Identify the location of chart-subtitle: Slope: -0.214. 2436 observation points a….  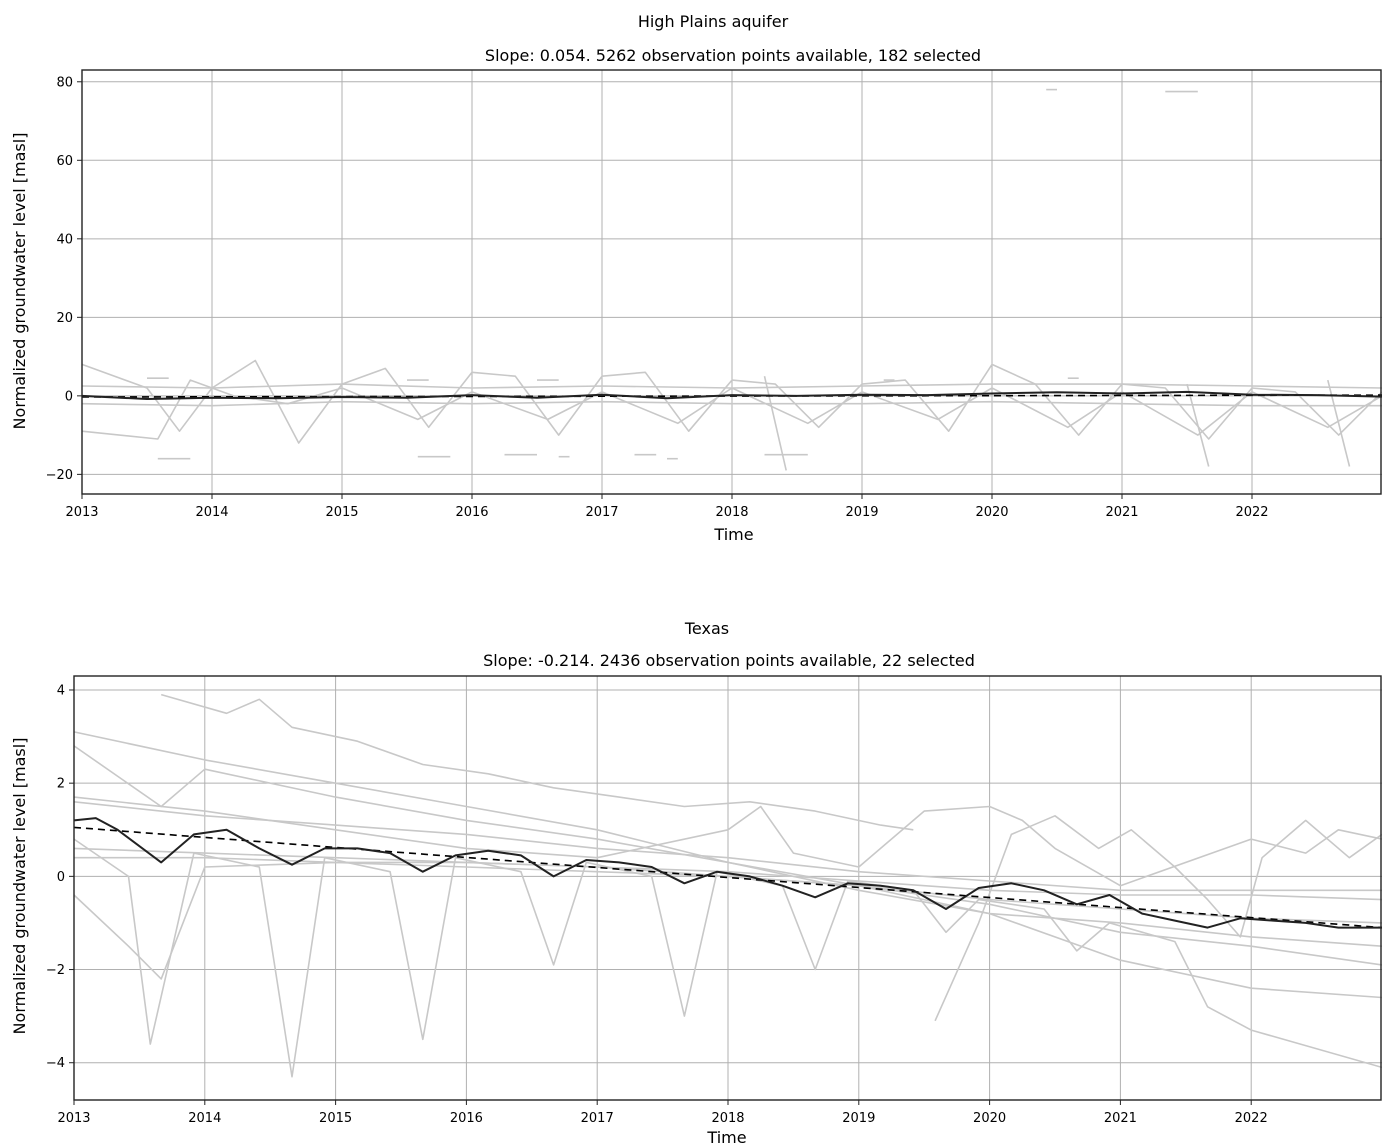
(729, 660).